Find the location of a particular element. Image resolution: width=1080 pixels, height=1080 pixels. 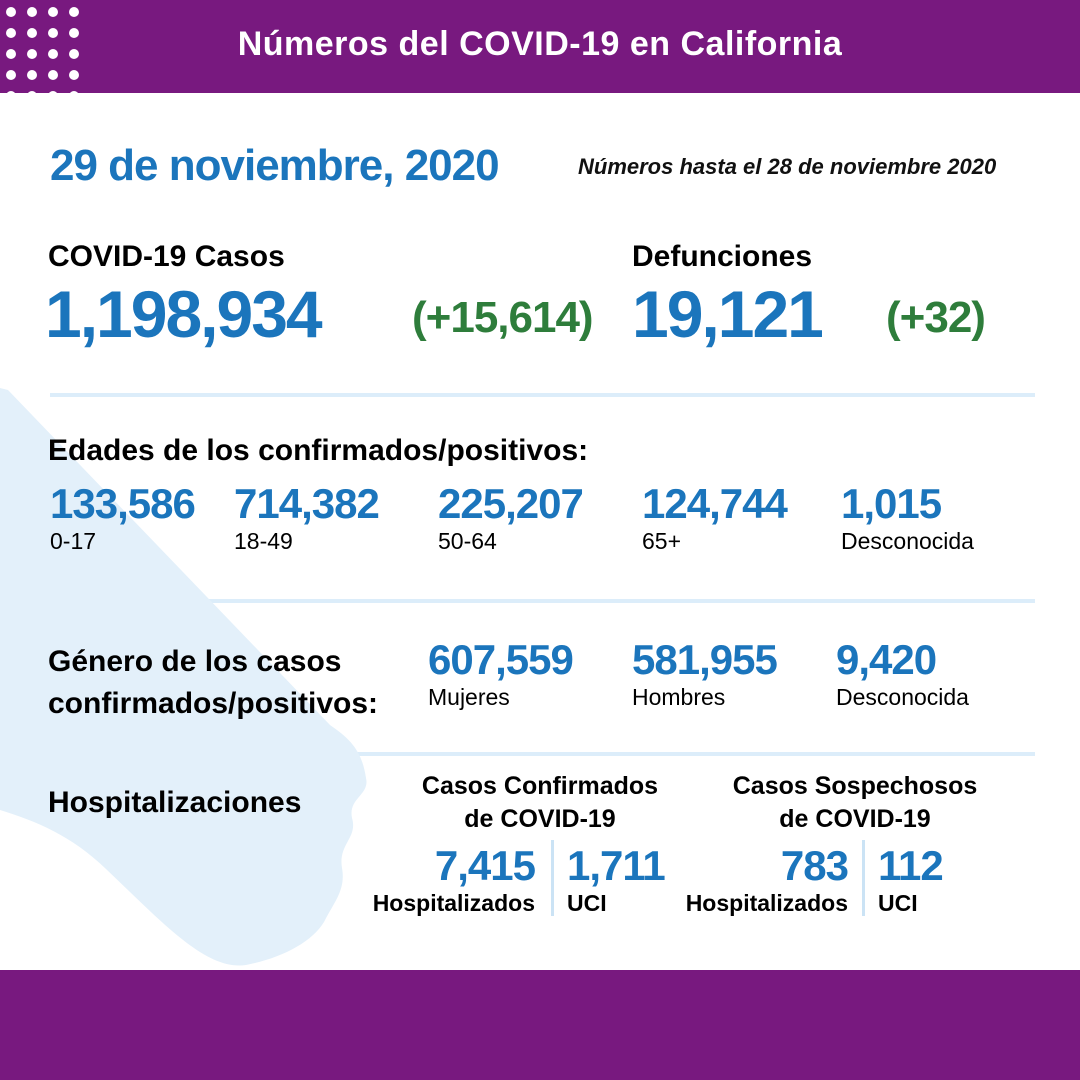

gender-heading-line2: confirmados/positivos: is located at coordinates (213, 703).